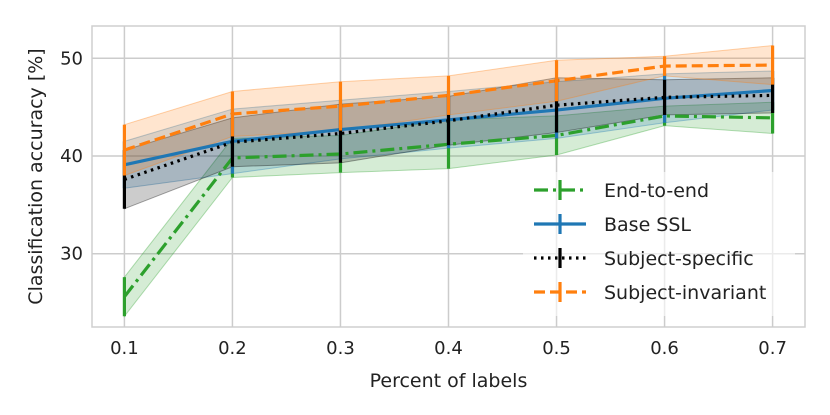 Image resolution: width=830 pixels, height=415 pixels. I want to click on y-axis-label: Classification accuracy [%], so click(36, 176).